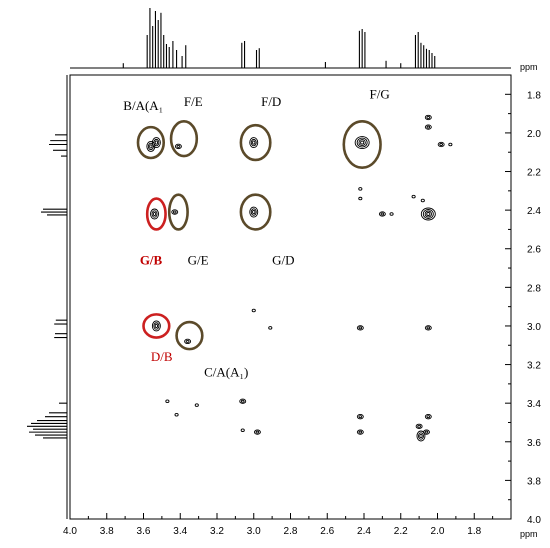 The height and width of the screenshot is (548, 550). Describe the element at coordinates (291, 531) in the screenshot. I see `x-tick-label: 2.8` at that location.